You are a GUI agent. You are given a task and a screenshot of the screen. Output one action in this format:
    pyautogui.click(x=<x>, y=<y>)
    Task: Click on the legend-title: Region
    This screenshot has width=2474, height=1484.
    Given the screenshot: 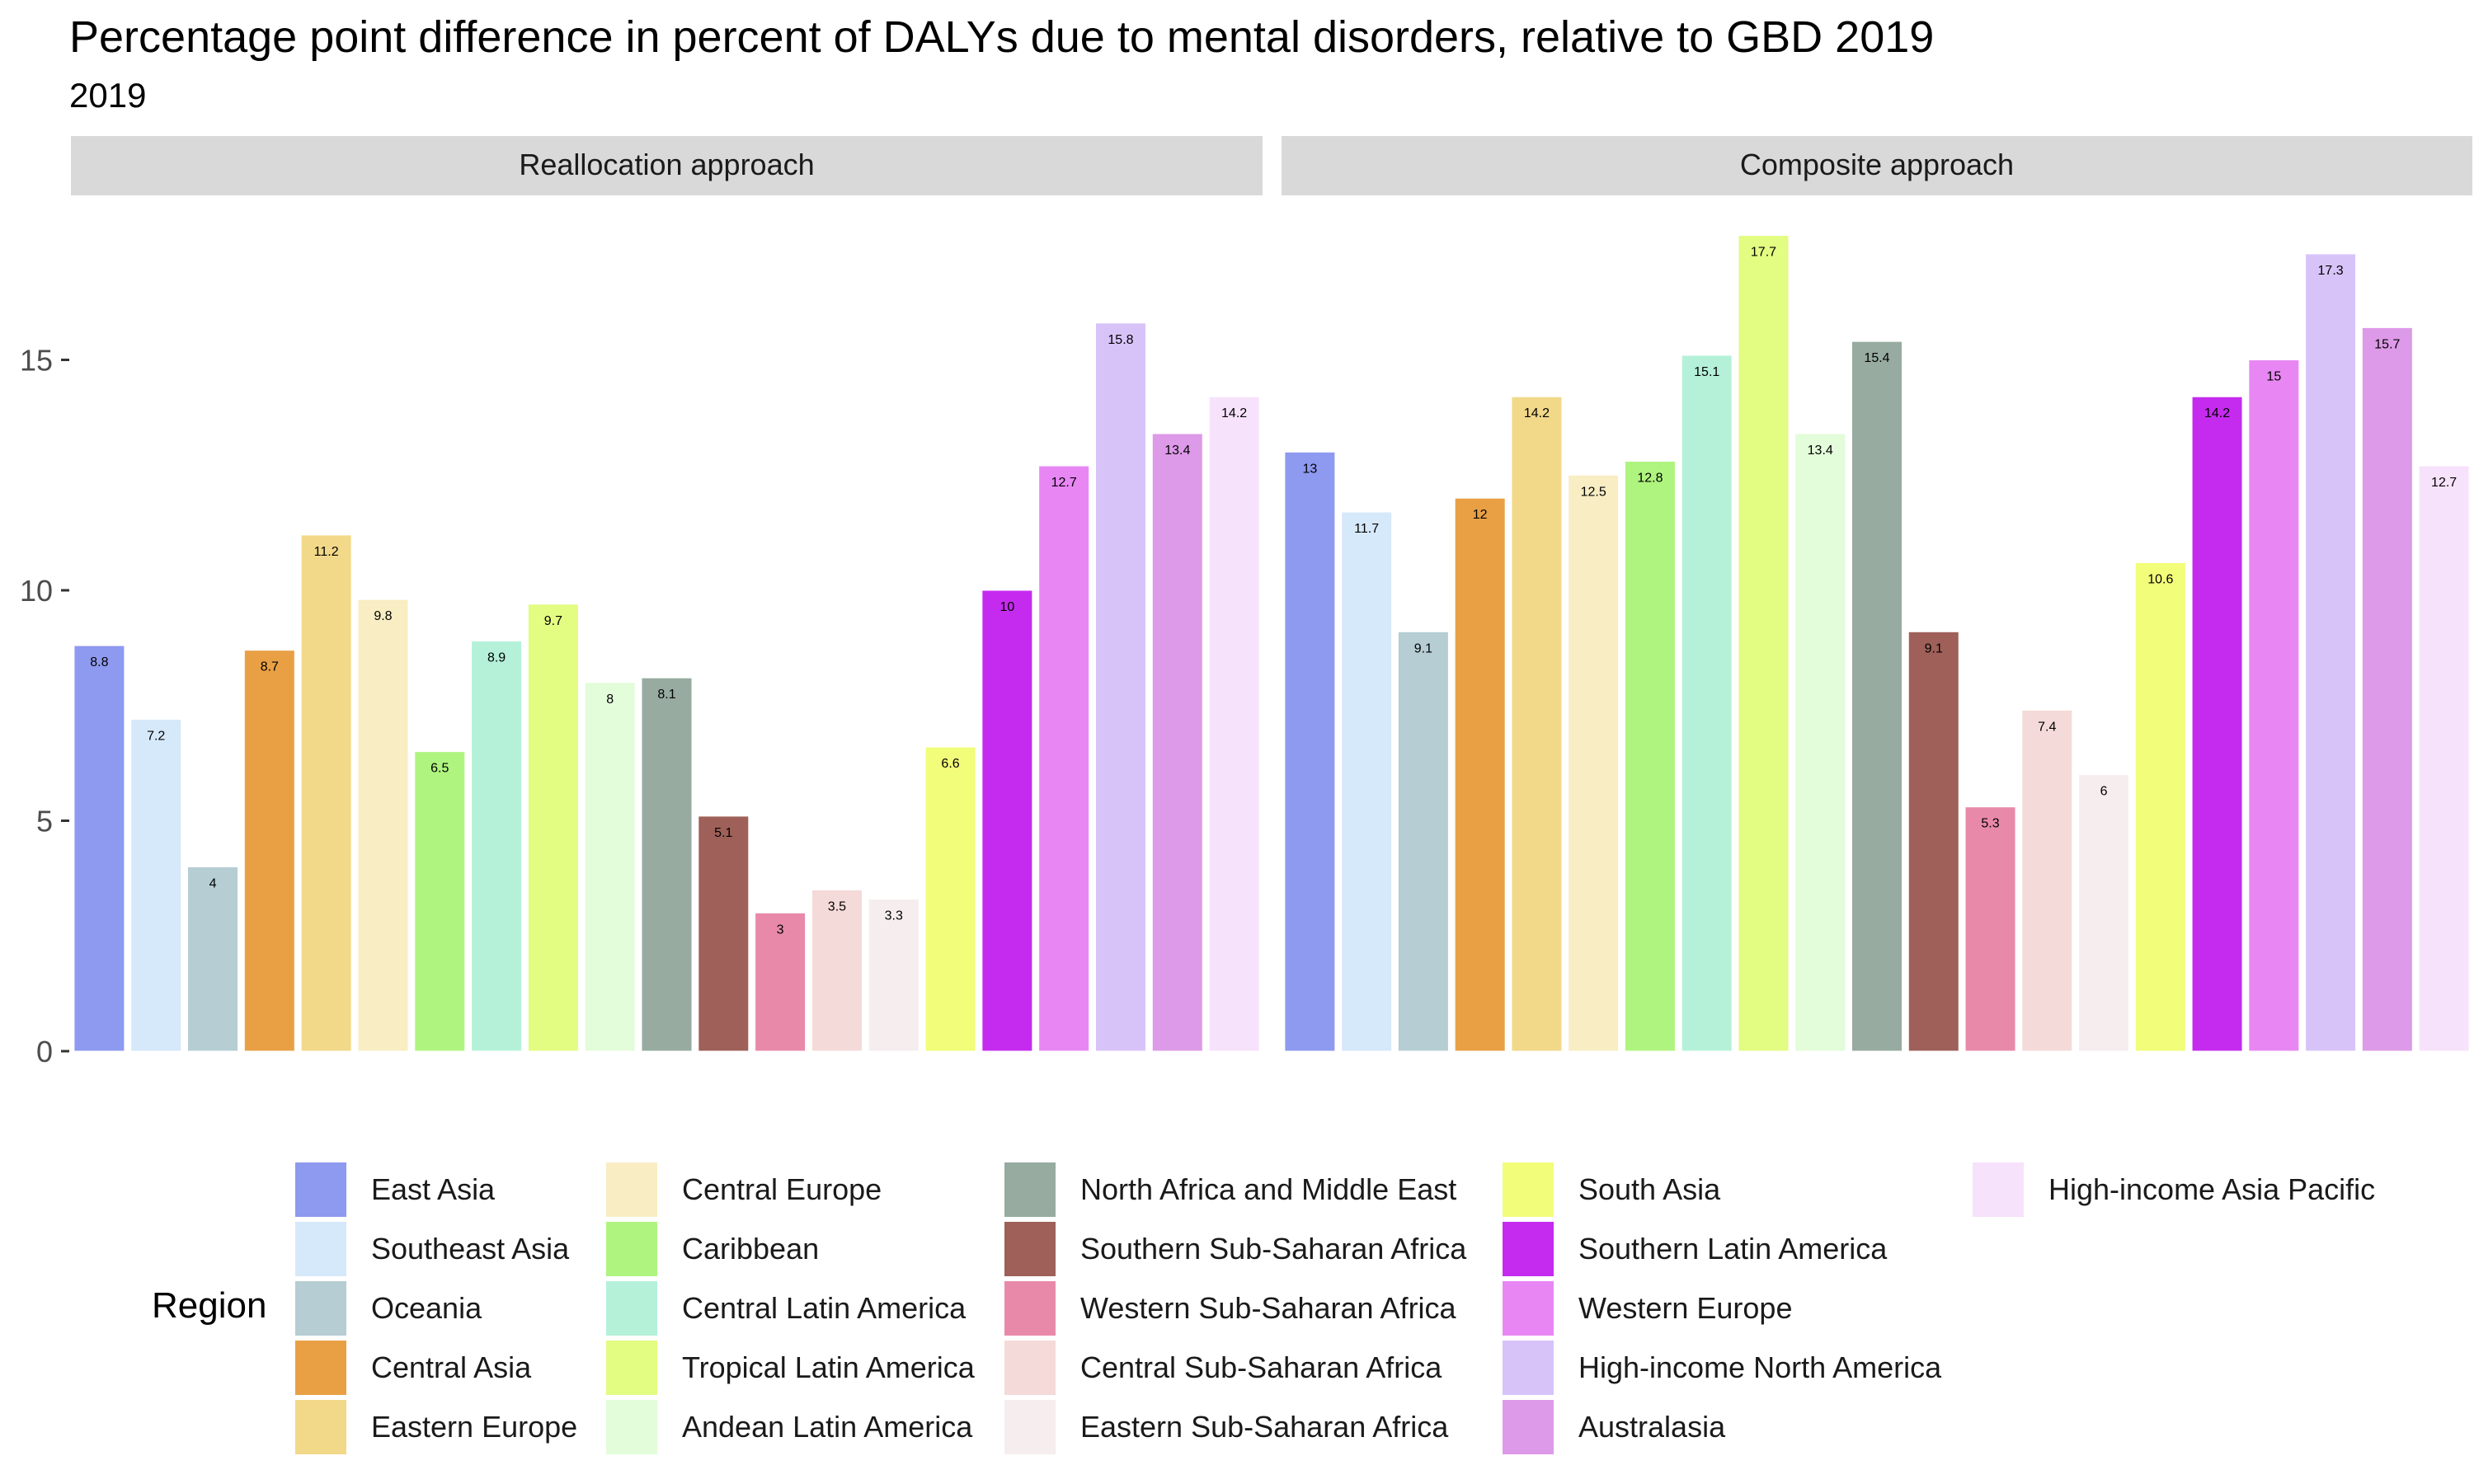 What is the action you would take?
    pyautogui.click(x=209, y=1305)
    